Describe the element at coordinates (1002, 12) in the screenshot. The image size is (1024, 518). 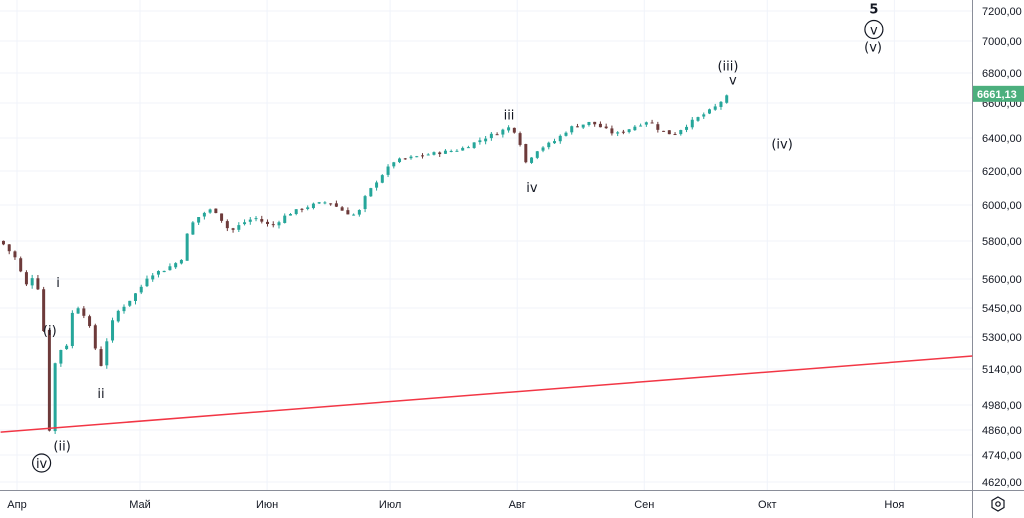
I see `price-tick-label: 7200,00` at that location.